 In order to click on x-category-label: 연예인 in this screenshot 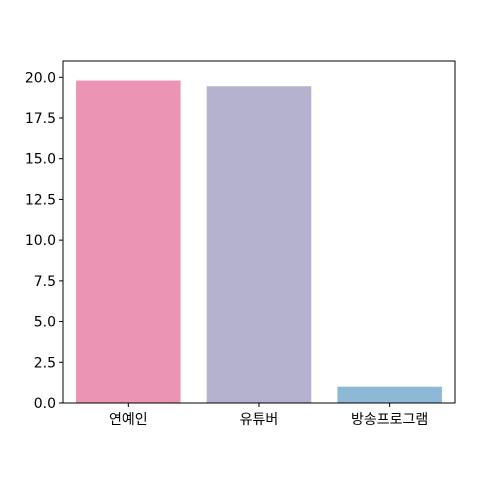, I will do `click(128, 420)`.